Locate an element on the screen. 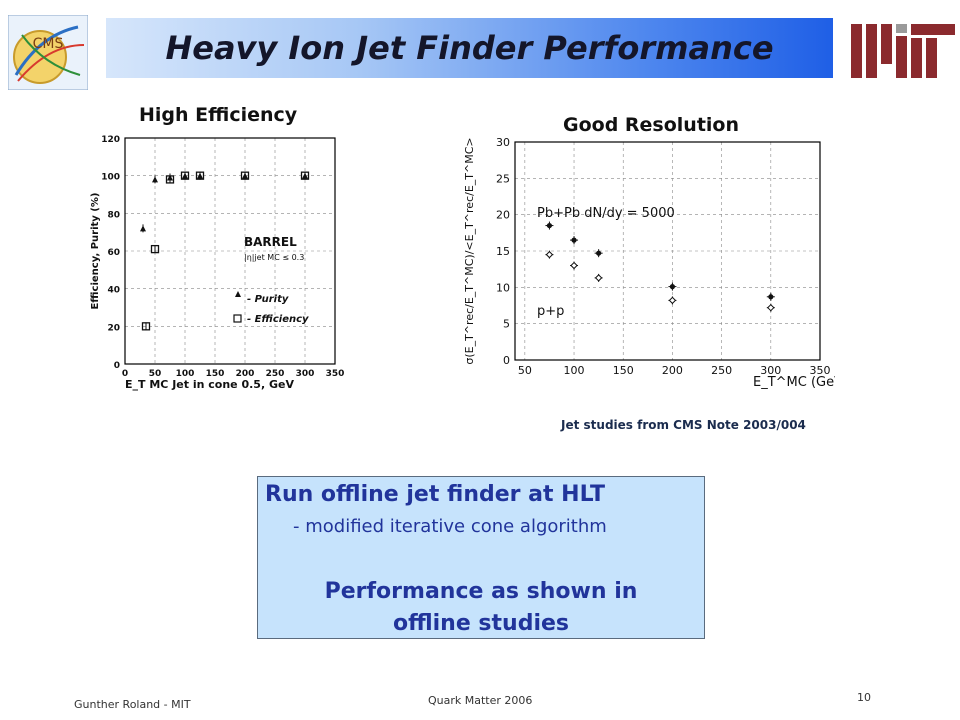 The image size is (960, 720). cms-logo-text: CMS is located at coordinates (48, 44).